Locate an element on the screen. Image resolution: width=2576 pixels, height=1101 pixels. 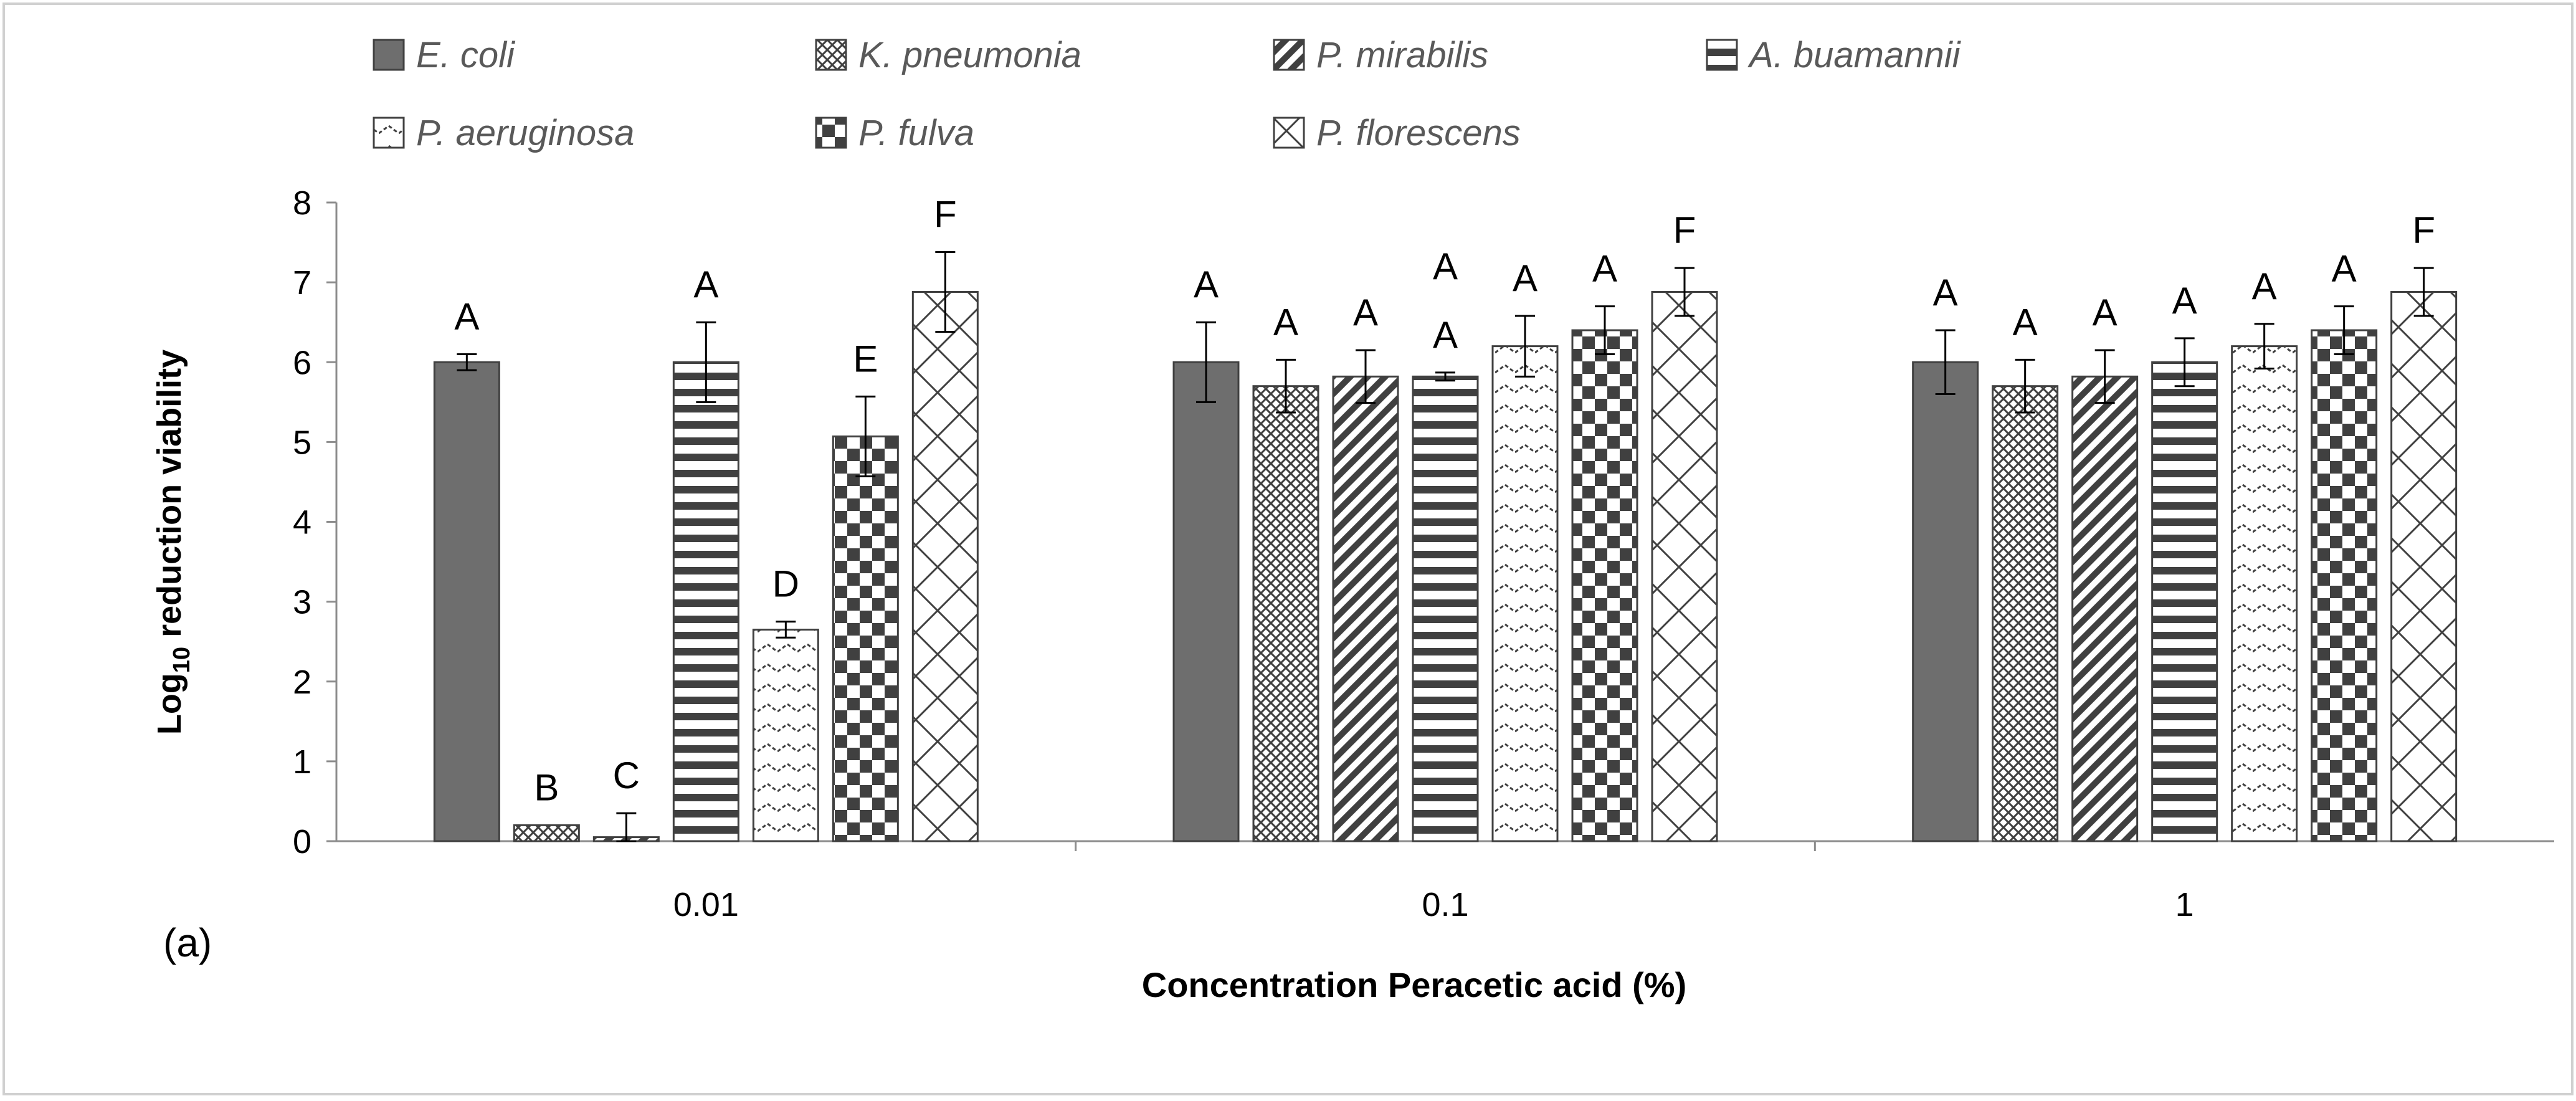
significance-letter: D is located at coordinates (786, 584).